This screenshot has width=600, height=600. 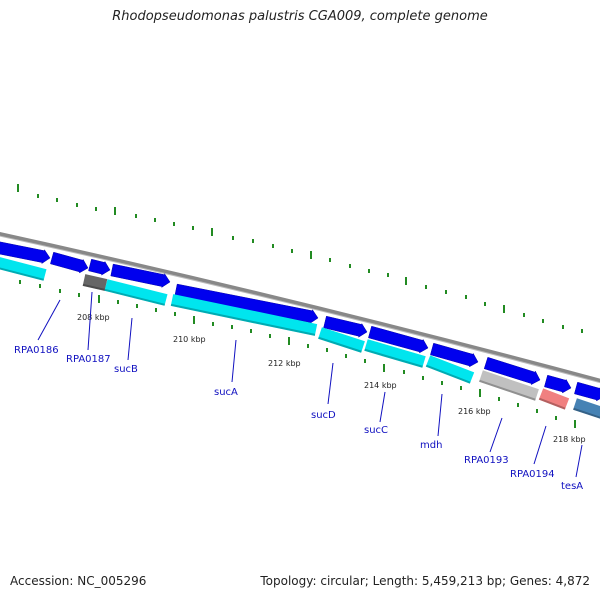 I want to click on leader-line-tesa, so click(x=579, y=461).